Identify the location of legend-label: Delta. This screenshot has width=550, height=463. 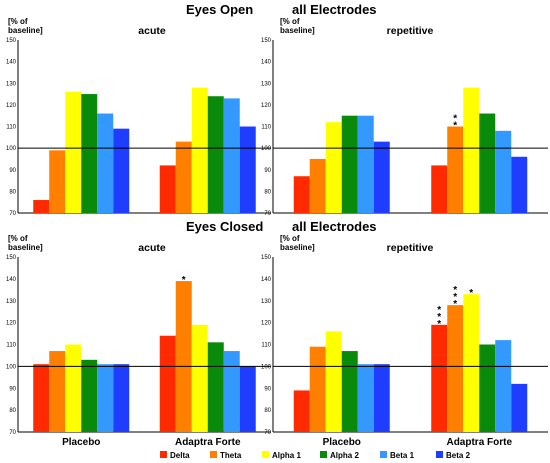
(180, 455).